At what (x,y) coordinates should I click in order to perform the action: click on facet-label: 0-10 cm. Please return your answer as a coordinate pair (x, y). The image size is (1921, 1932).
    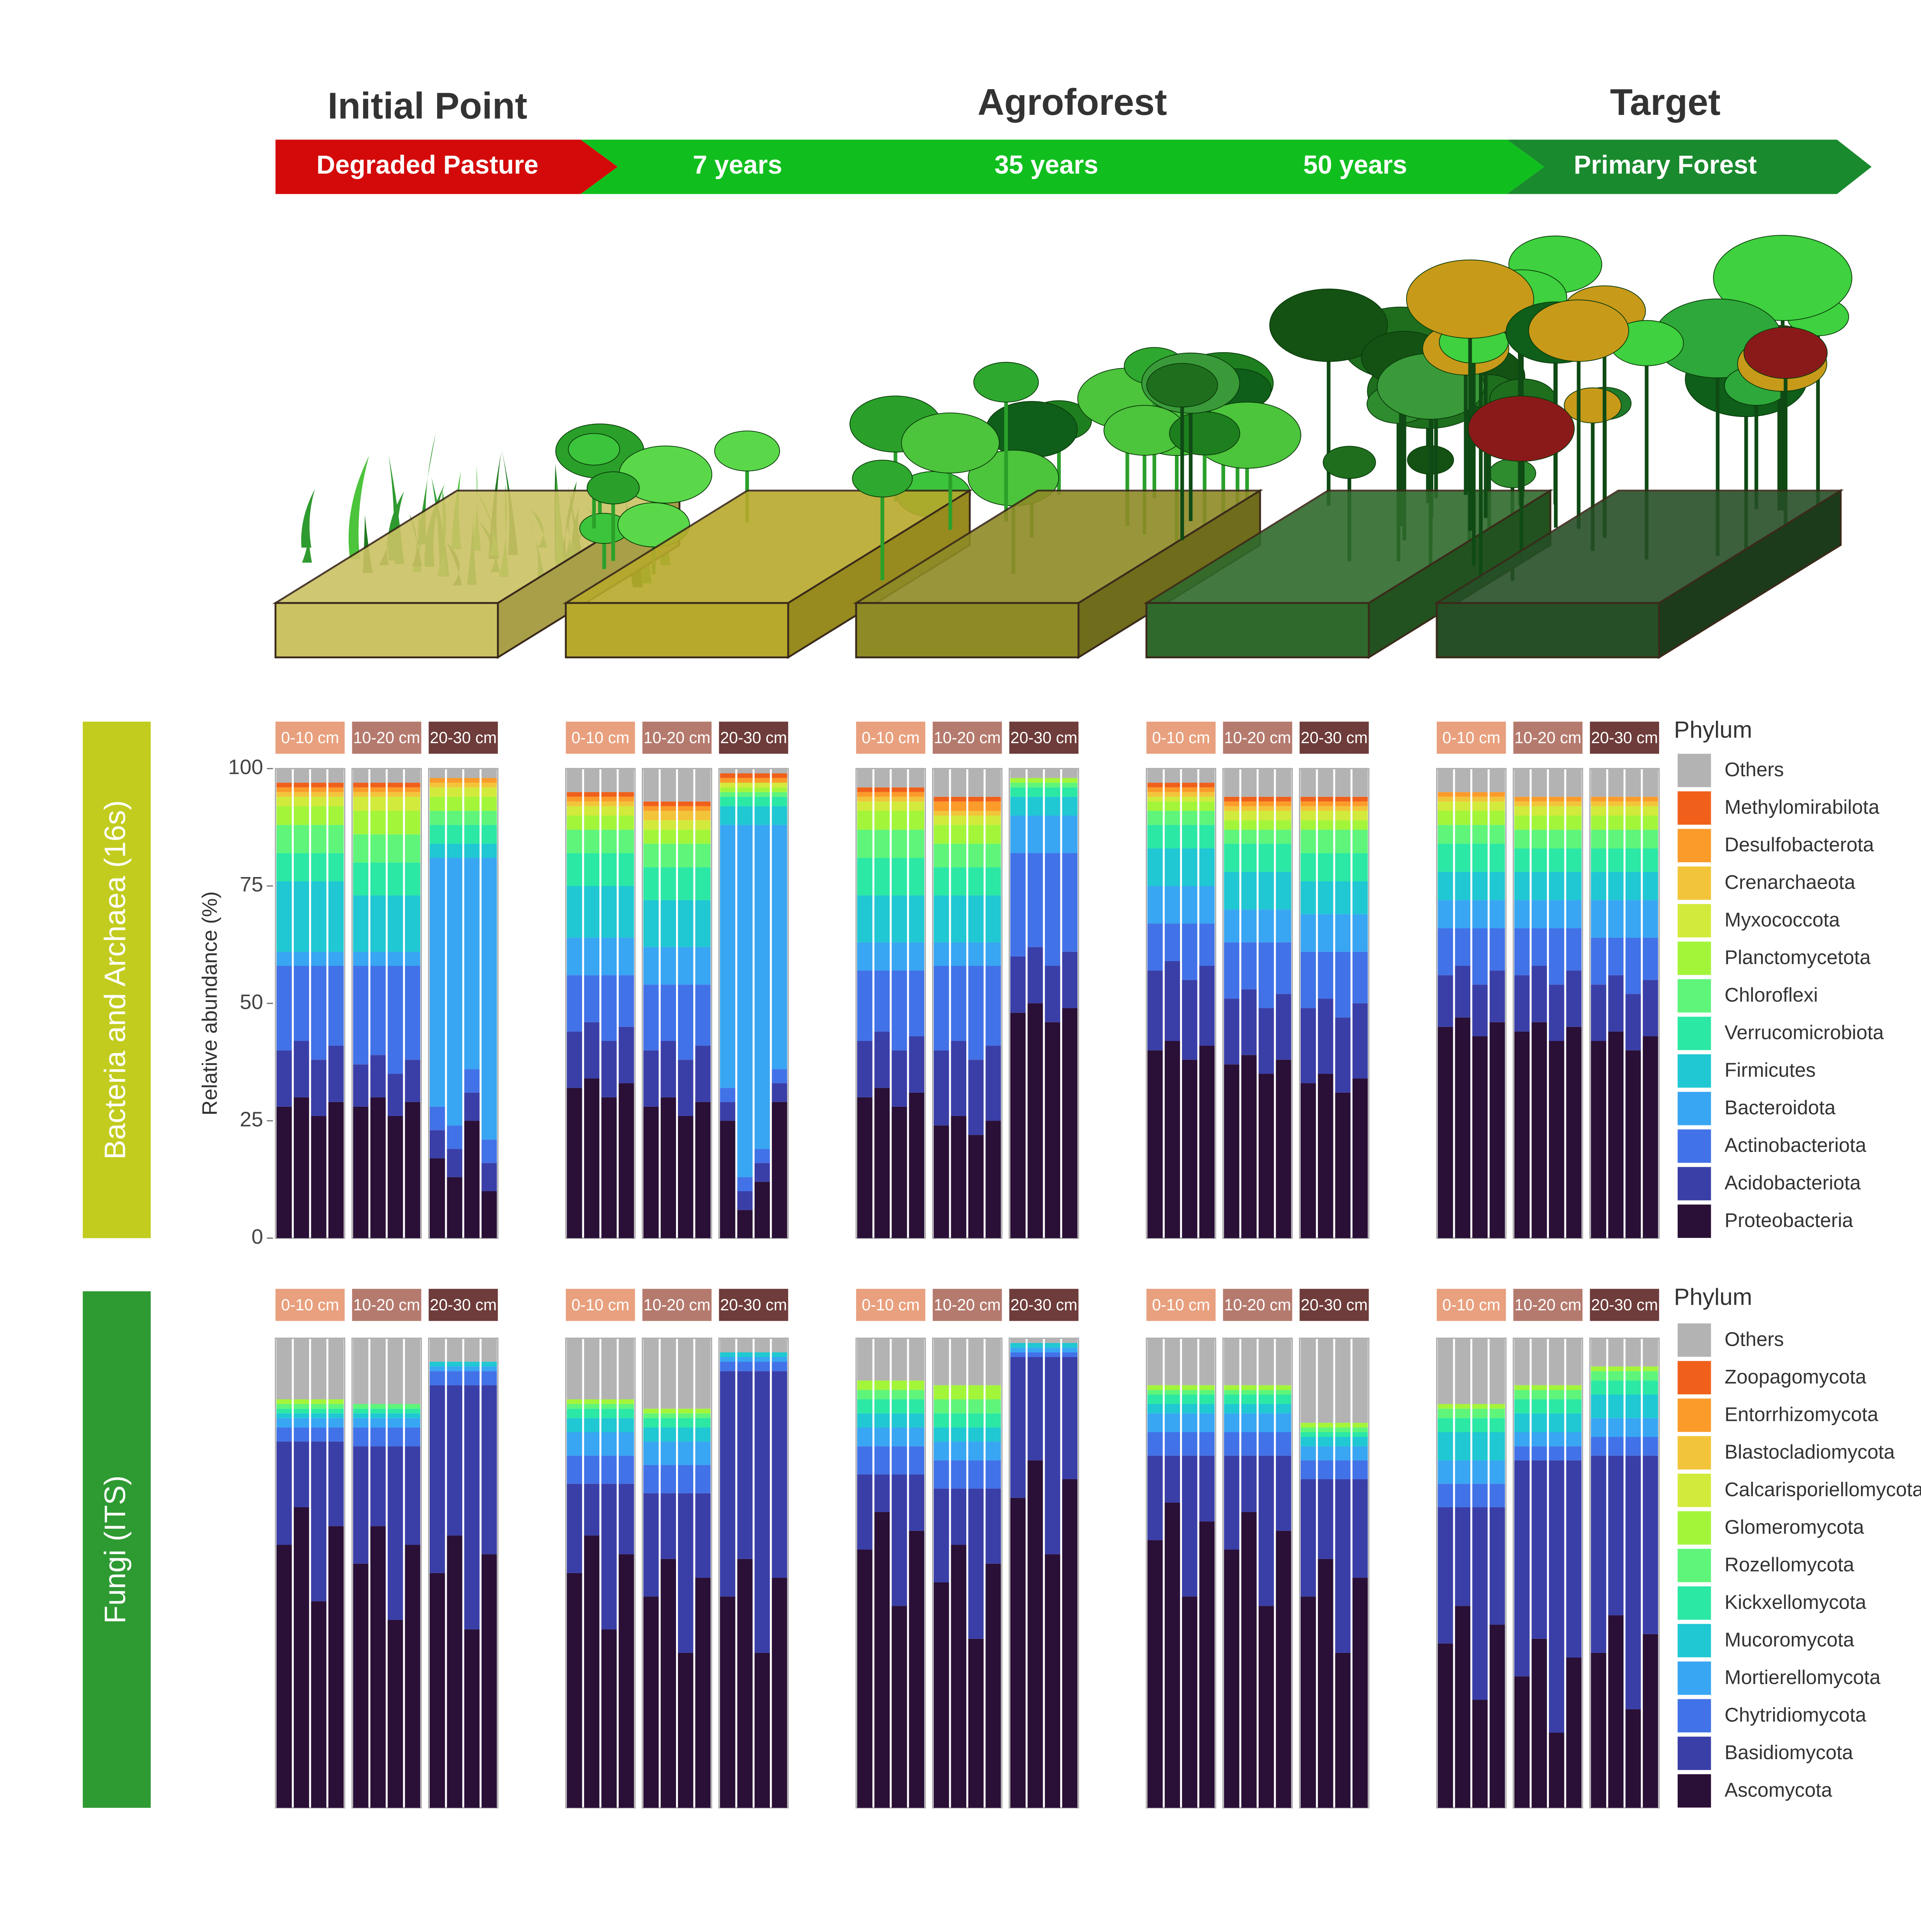
    Looking at the image, I should click on (1181, 1305).